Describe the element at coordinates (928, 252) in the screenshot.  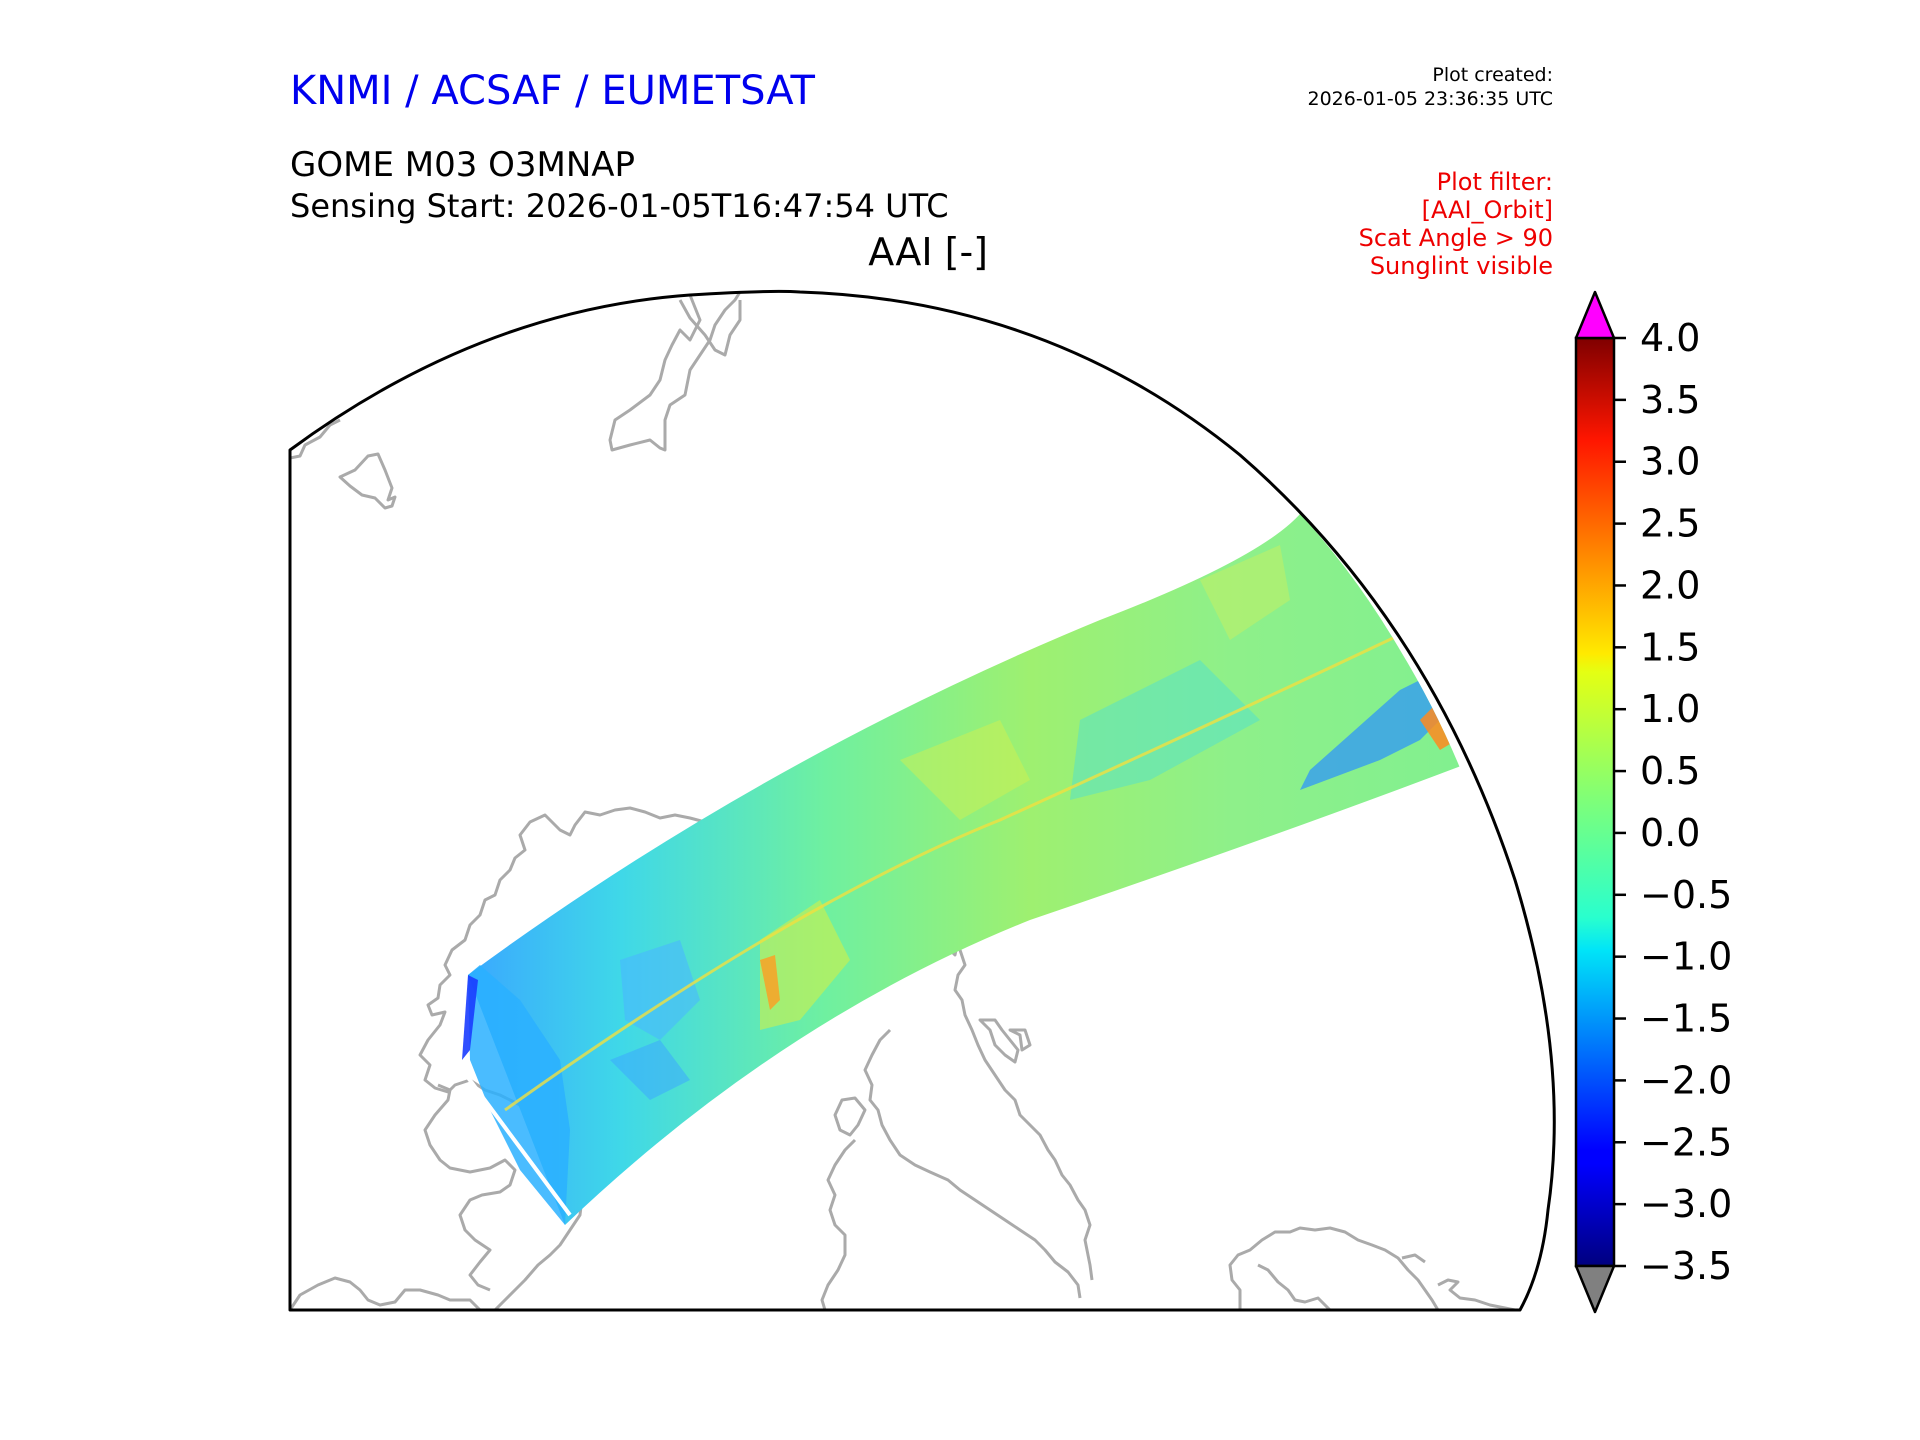
I see `parameter-label: AAI [-]` at that location.